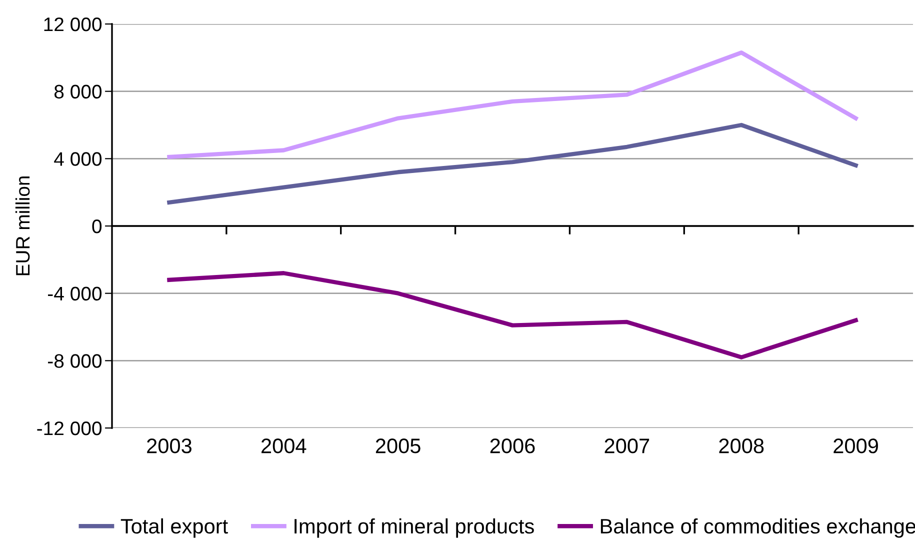 This screenshot has width=915, height=551. Describe the element at coordinates (69, 428) in the screenshot. I see `y-tick-label: -12 000` at that location.